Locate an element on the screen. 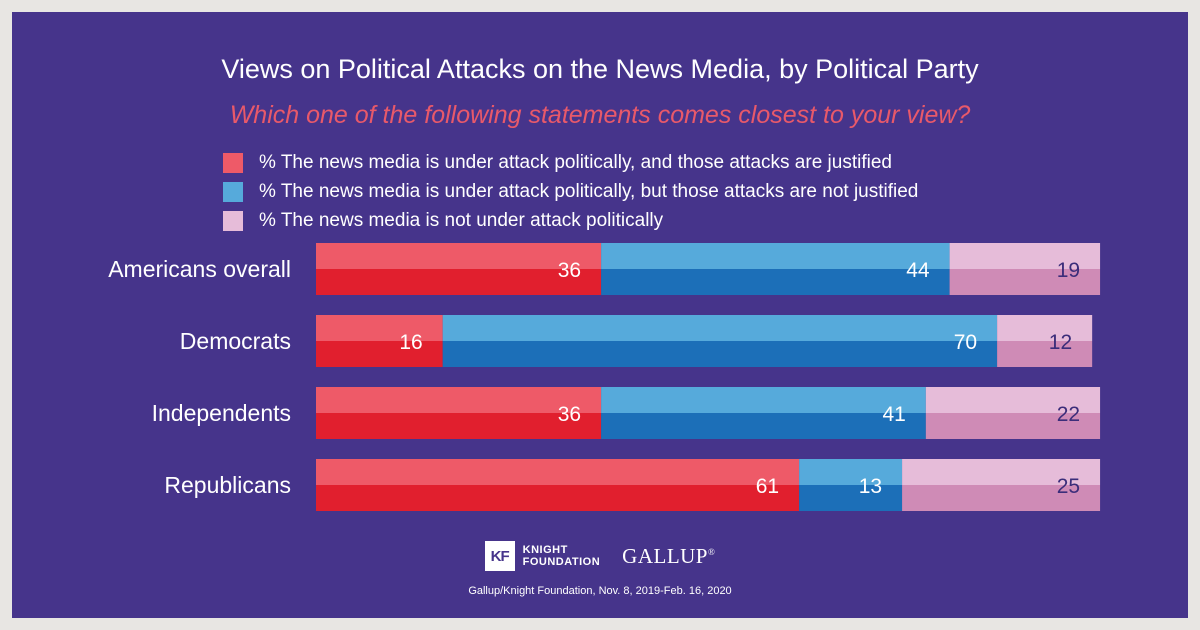 The image size is (1200, 630). knight-foundation-wordmark: KNIGHT FOUNDATION is located at coordinates (562, 556).